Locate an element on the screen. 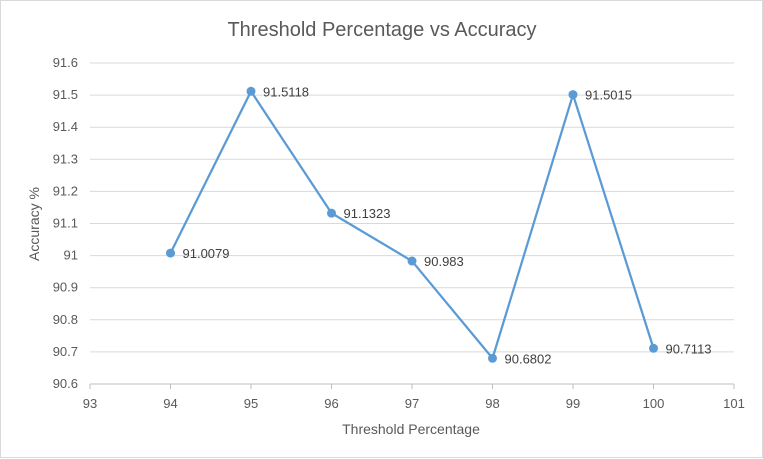 The image size is (763, 459). data-label: 90.6802 is located at coordinates (528, 358).